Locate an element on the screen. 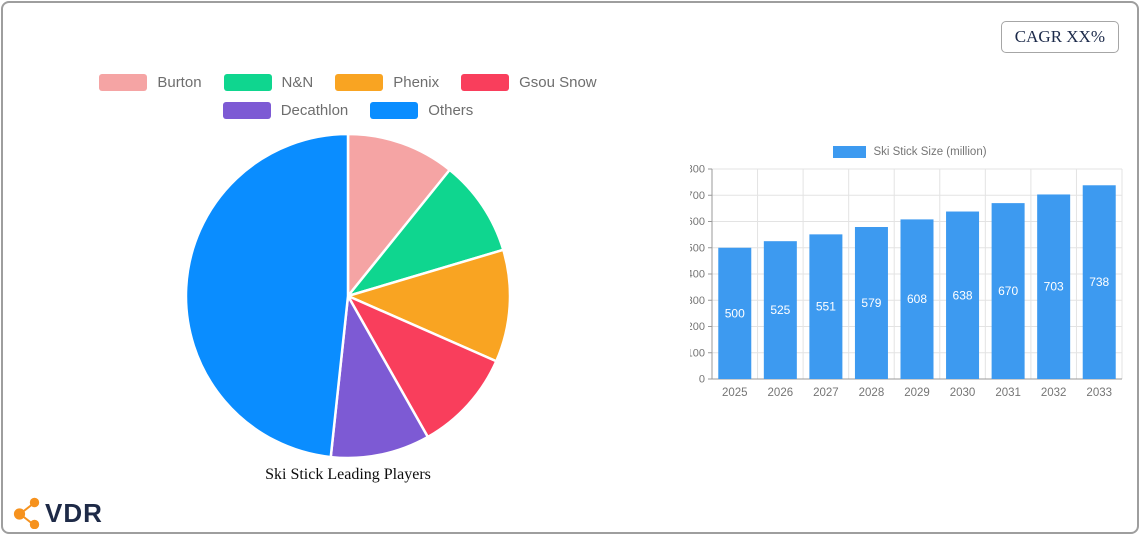 The image size is (1140, 535). brand-text: VDR is located at coordinates (74, 512).